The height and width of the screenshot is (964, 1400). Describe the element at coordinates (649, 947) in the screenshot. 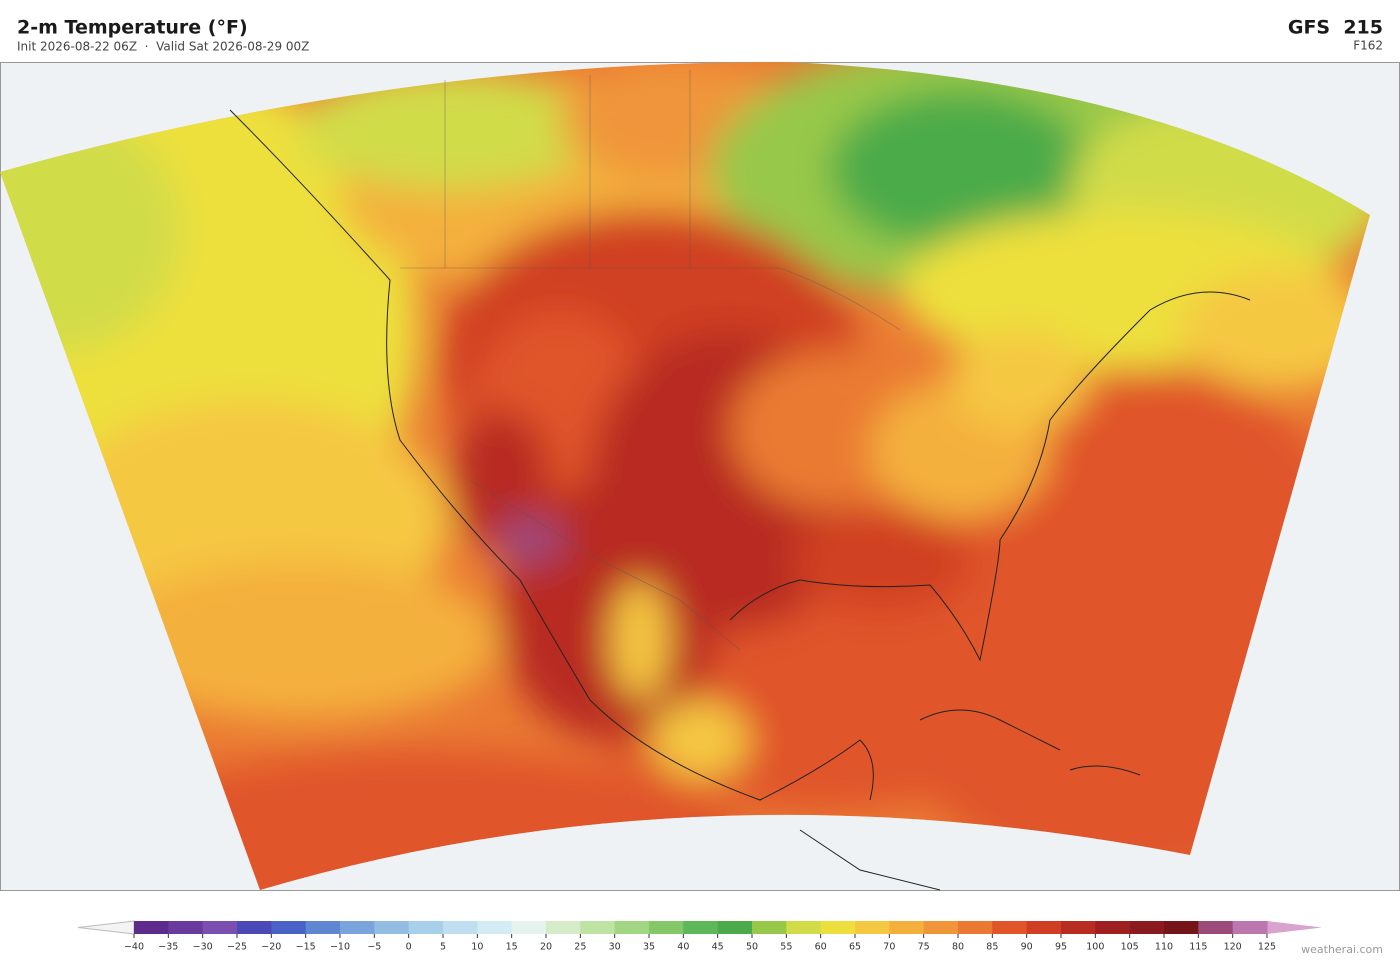

I see `tick-label: 35` at that location.